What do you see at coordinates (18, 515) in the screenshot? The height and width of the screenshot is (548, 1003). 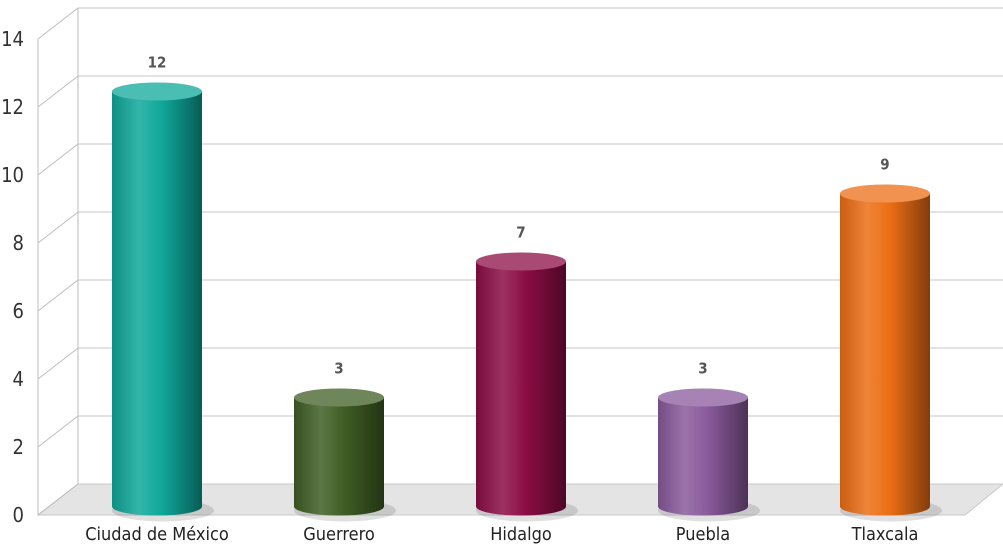 I see `y-tick-label: 0` at bounding box center [18, 515].